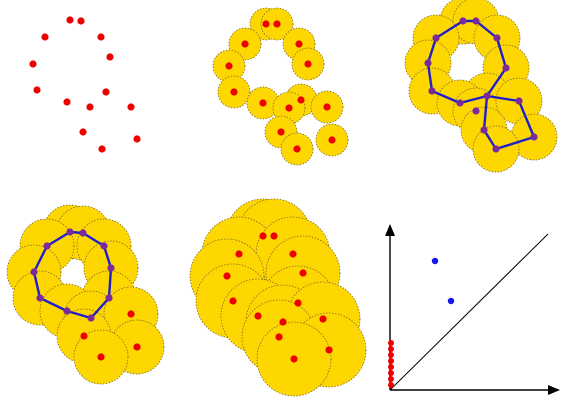 This screenshot has width=565, height=403. I want to click on persistence-diagram, so click(472, 309).